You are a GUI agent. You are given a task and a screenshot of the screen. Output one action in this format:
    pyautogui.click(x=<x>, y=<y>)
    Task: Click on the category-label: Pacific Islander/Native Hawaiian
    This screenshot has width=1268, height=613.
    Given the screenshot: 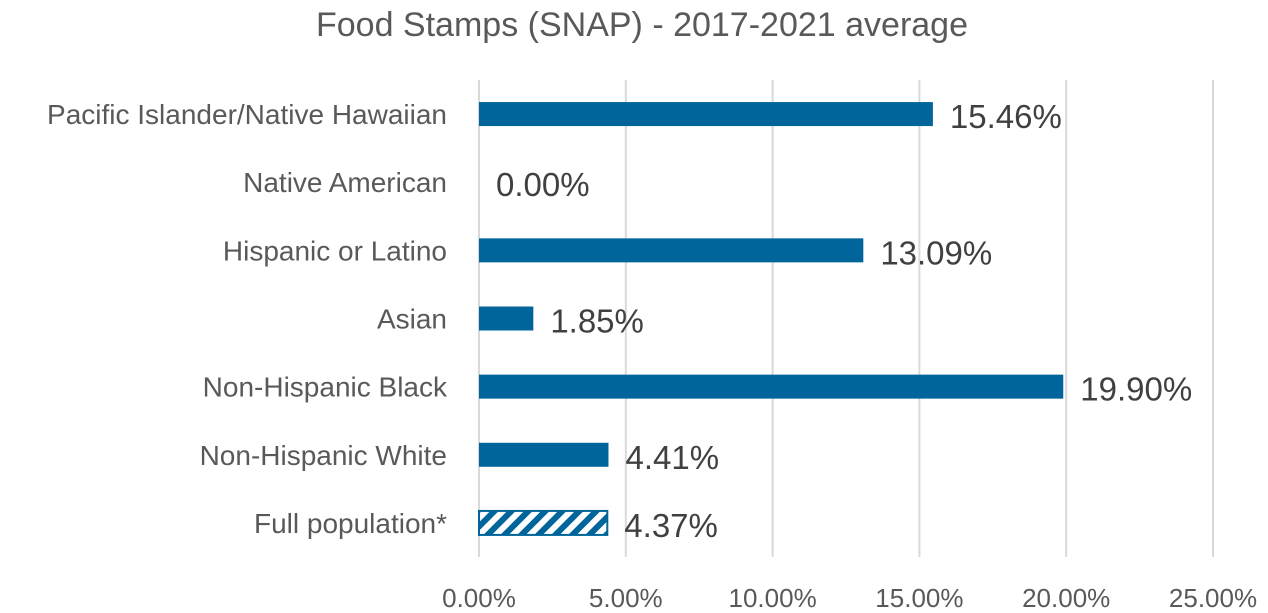 What is the action you would take?
    pyautogui.click(x=247, y=114)
    